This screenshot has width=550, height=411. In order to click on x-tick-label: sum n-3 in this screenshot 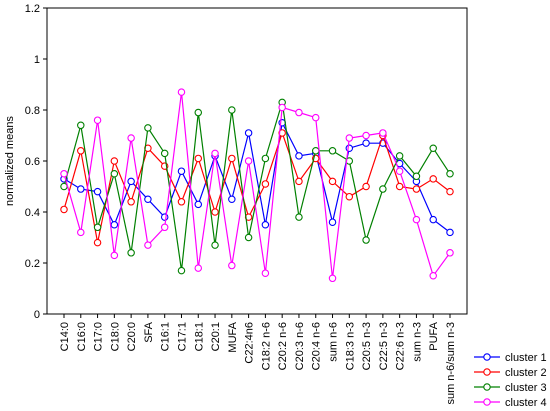, I will do `click(417, 342)`.